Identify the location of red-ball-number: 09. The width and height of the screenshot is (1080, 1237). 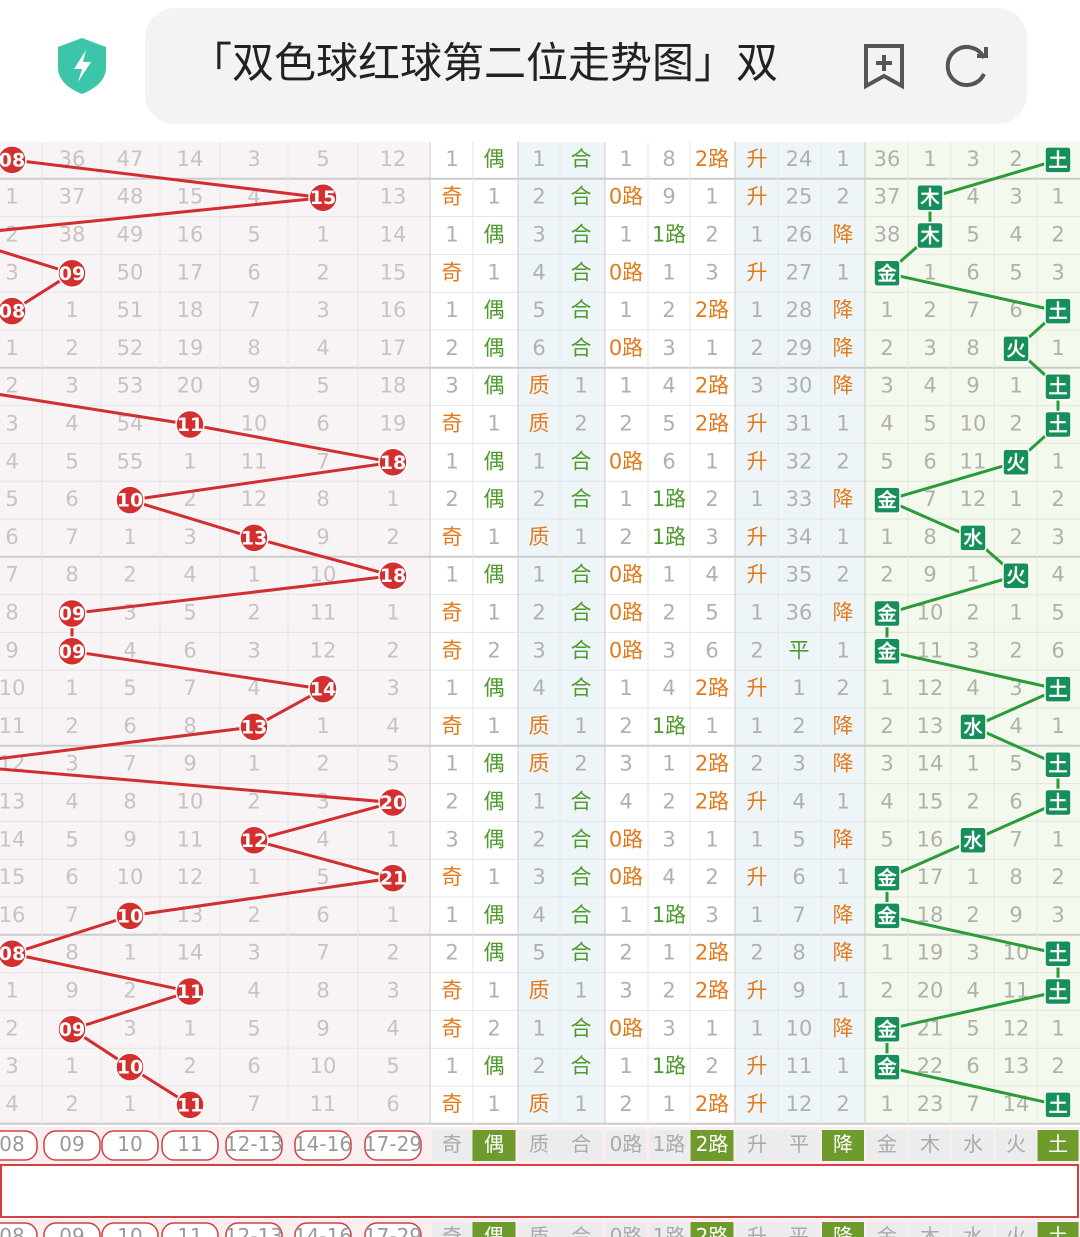
(72, 274).